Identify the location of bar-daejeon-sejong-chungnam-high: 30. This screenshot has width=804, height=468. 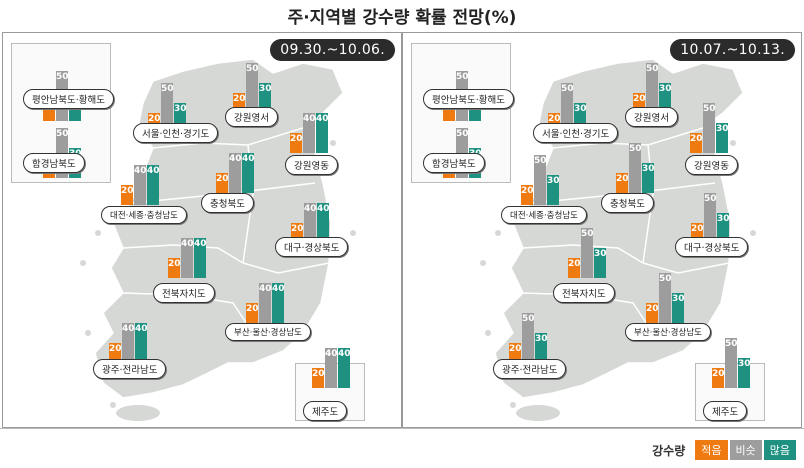
(553, 190).